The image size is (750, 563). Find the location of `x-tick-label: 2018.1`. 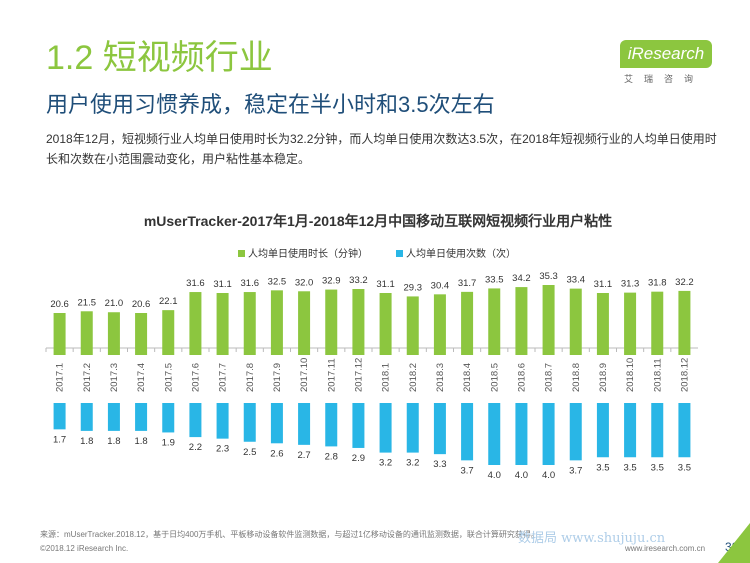

x-tick-label: 2018.1 is located at coordinates (386, 377).